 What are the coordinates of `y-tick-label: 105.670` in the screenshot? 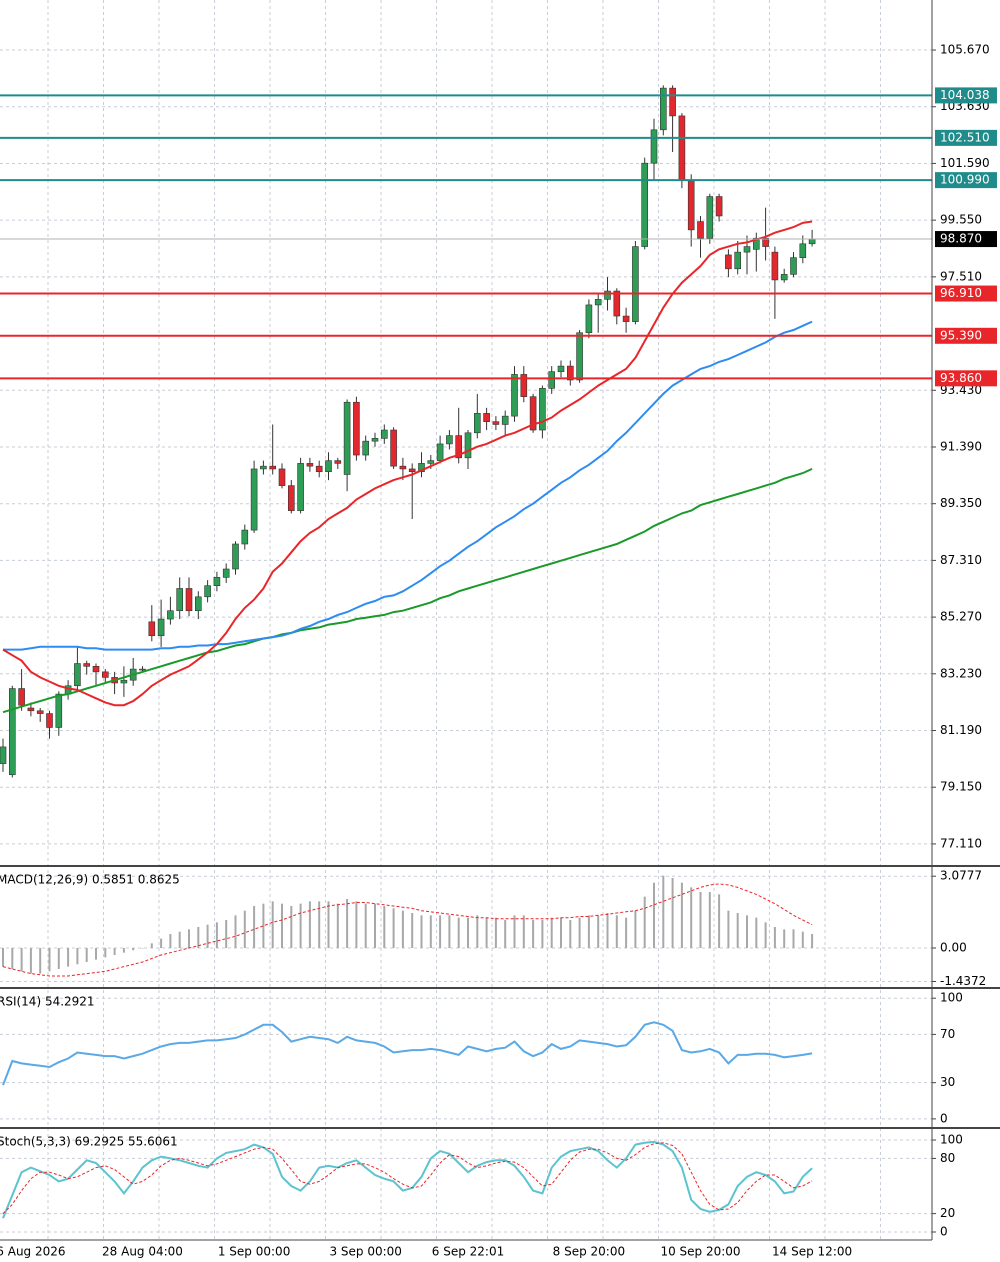 It's located at (965, 50).